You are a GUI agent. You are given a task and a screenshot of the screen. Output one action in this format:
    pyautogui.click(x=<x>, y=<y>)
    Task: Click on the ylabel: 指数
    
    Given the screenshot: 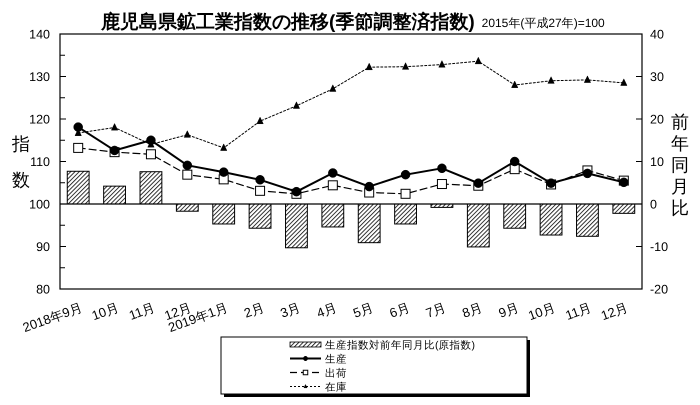 What is the action you would take?
    pyautogui.click(x=21, y=162)
    